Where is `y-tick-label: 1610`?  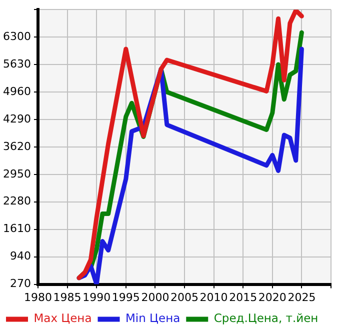
y-tick-label: 1610 is located at coordinates (16, 229).